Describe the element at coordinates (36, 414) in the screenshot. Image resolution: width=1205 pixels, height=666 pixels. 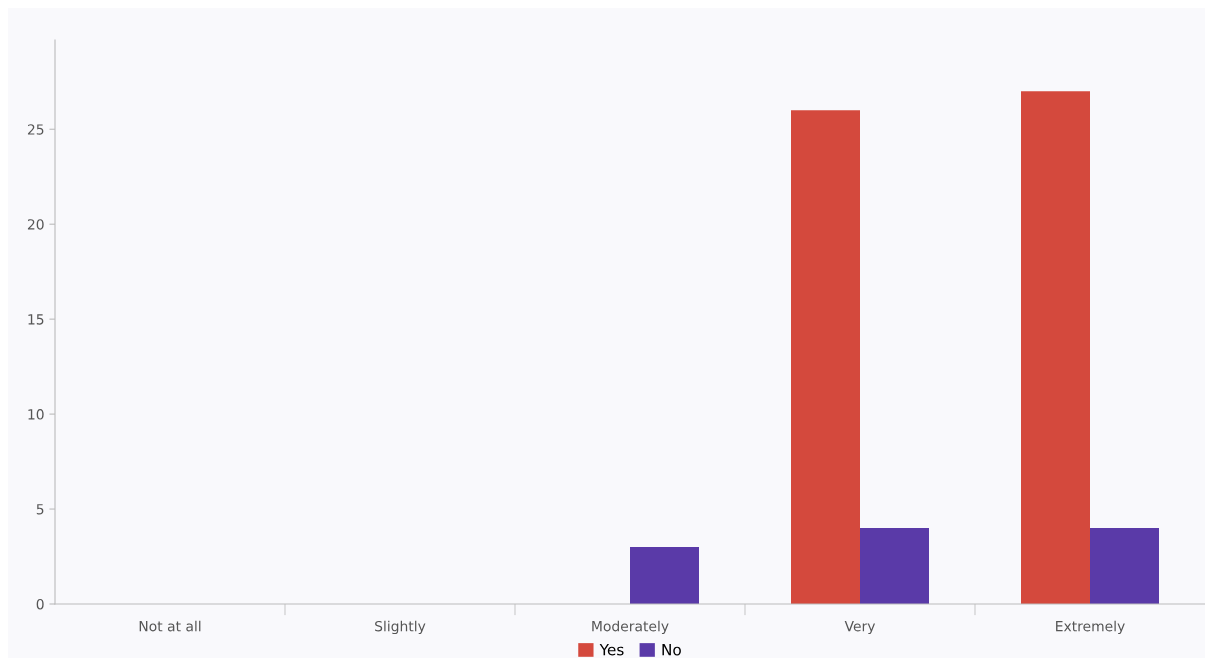
I see `y-tick-label: 10` at that location.